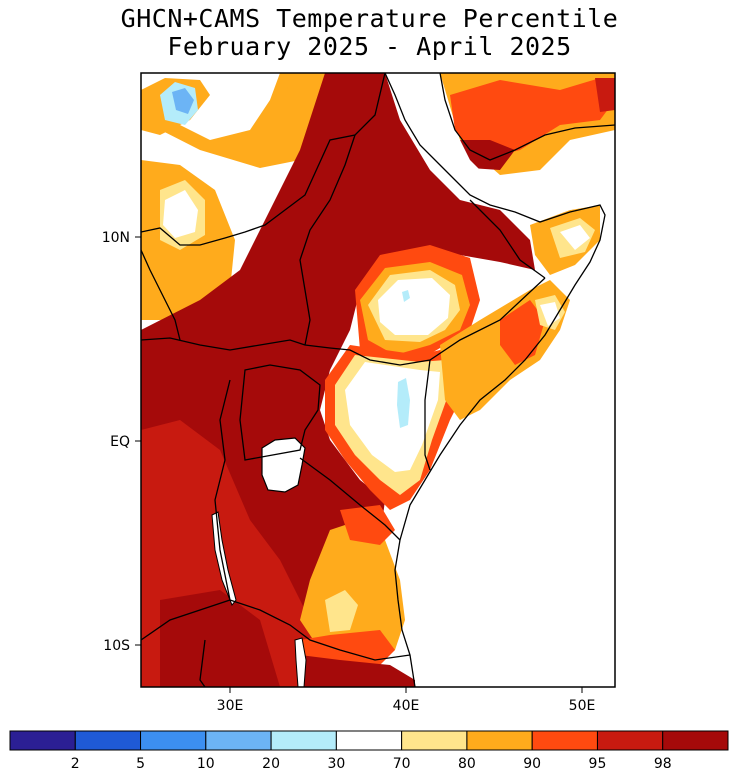  What do you see at coordinates (507, 239) in the screenshot?
I see `border-somalia-north` at bounding box center [507, 239].